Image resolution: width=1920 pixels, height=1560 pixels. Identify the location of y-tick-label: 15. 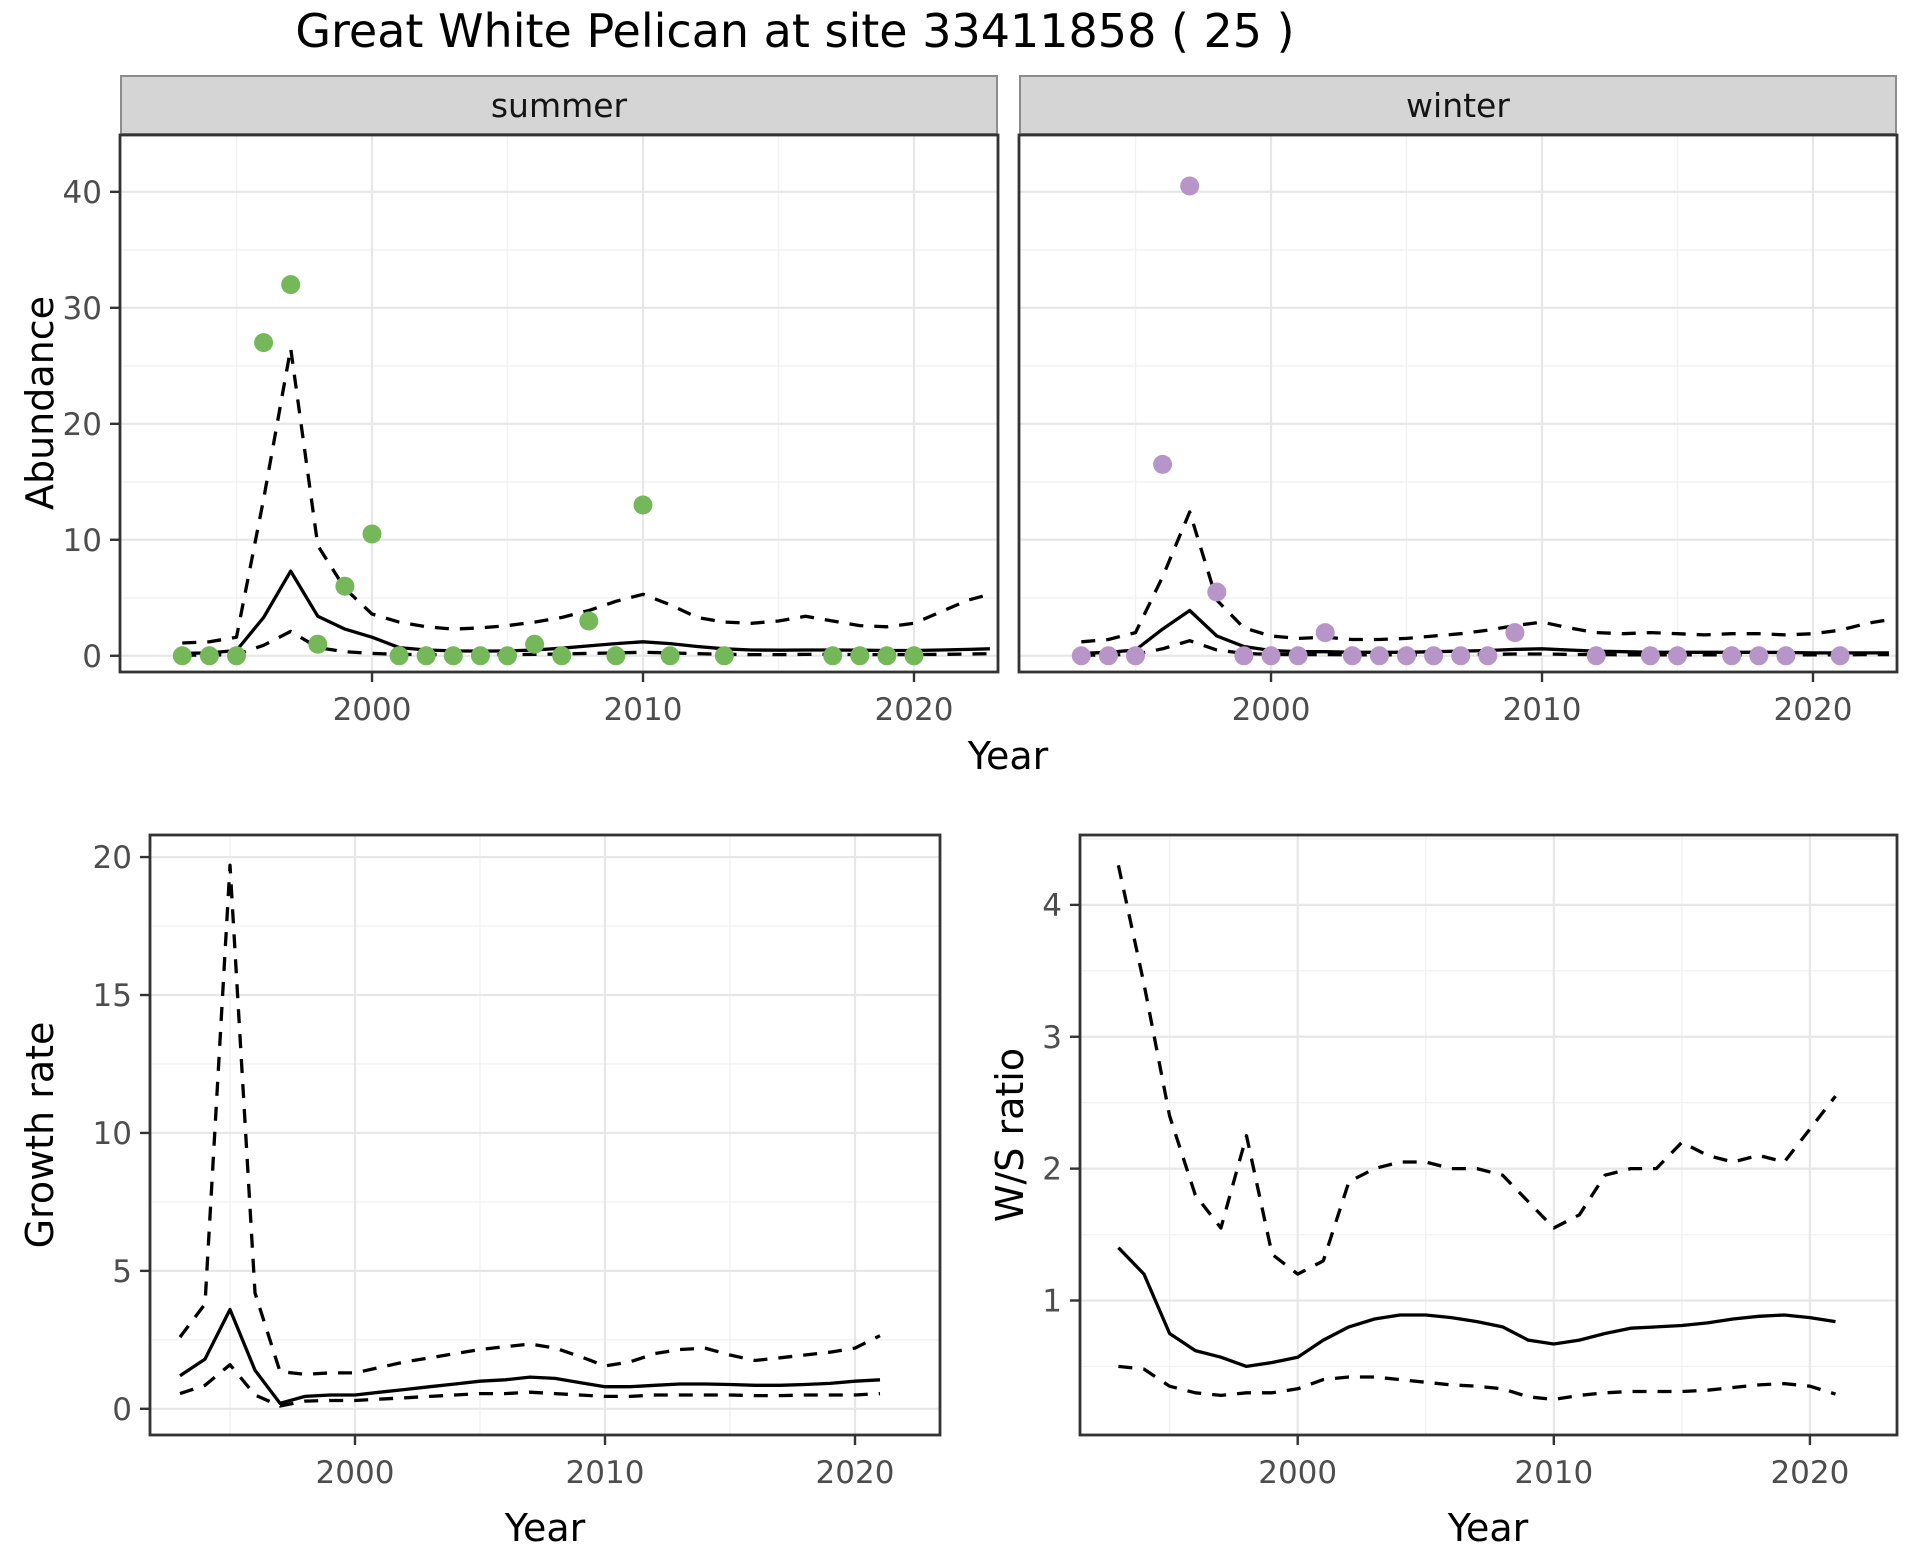
(112, 996).